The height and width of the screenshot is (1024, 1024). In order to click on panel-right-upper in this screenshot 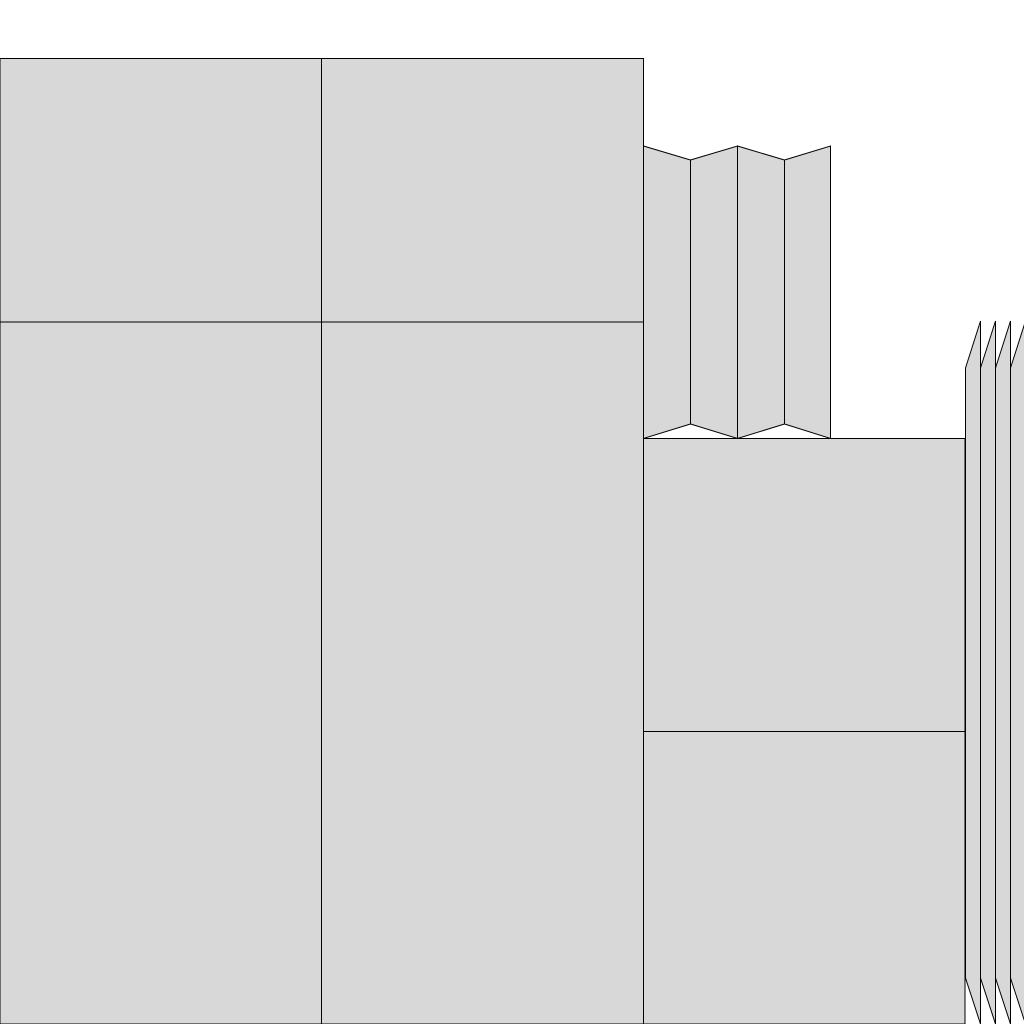, I will do `click(804, 585)`.